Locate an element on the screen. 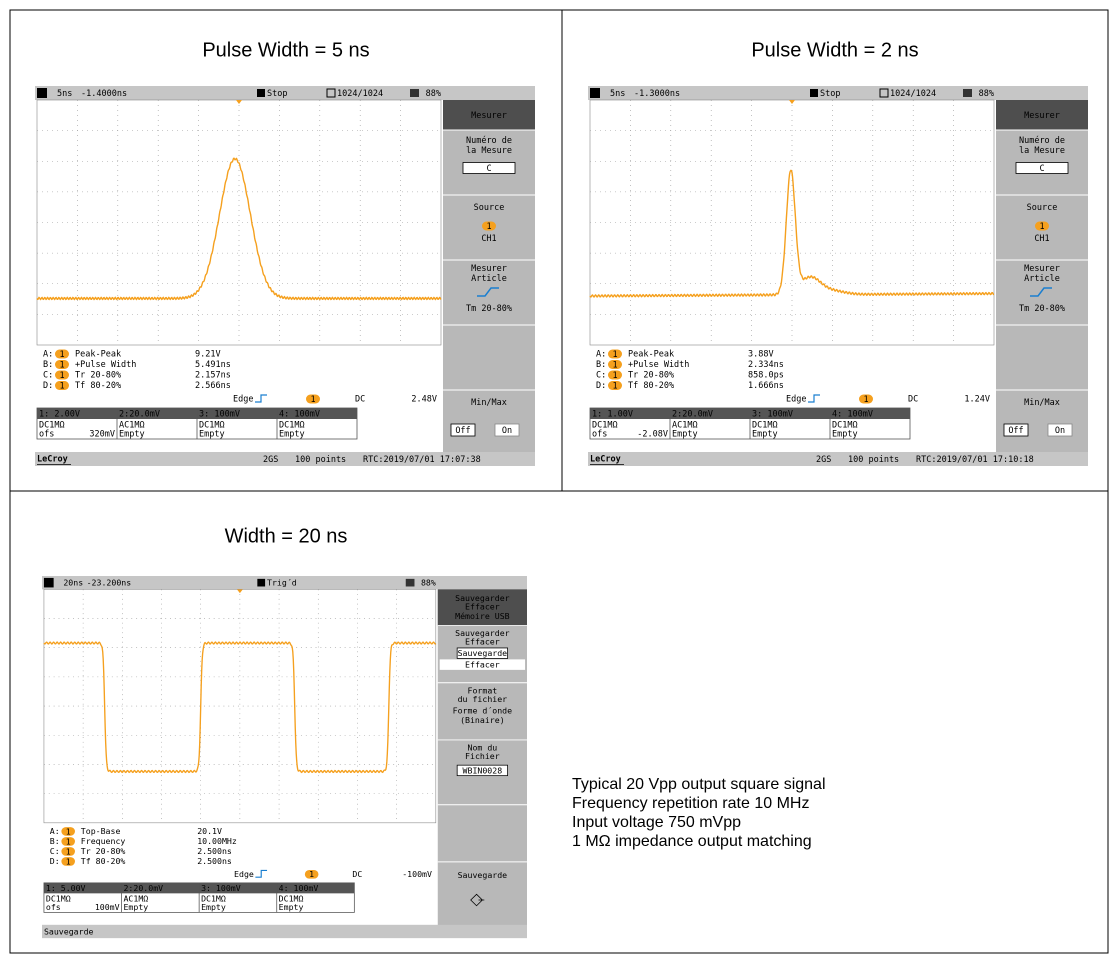 Image resolution: width=1119 pixels, height=963 pixels. measurement-value: 10.00MHz is located at coordinates (217, 841).